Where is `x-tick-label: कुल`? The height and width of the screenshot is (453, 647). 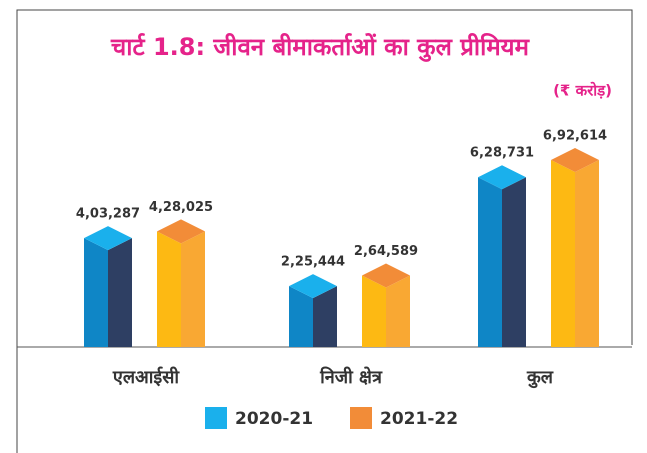 x-tick-label: कुल is located at coordinates (540, 378).